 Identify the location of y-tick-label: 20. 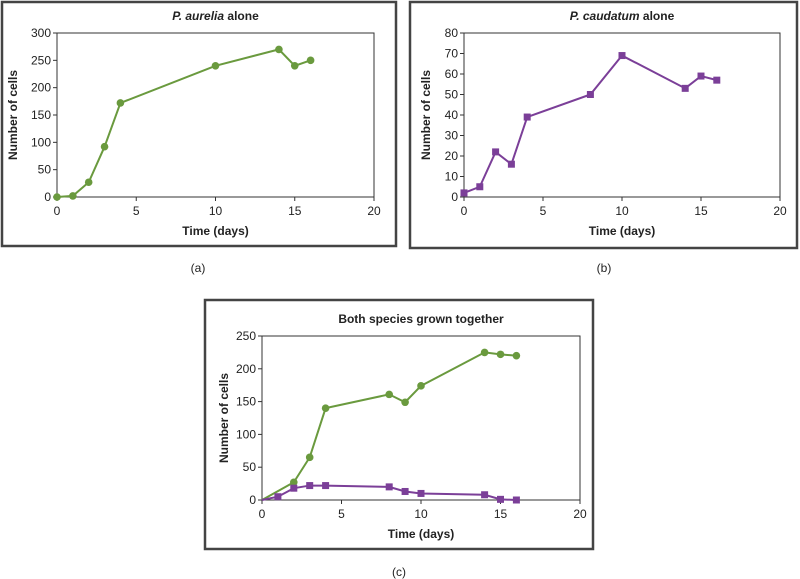
(452, 156).